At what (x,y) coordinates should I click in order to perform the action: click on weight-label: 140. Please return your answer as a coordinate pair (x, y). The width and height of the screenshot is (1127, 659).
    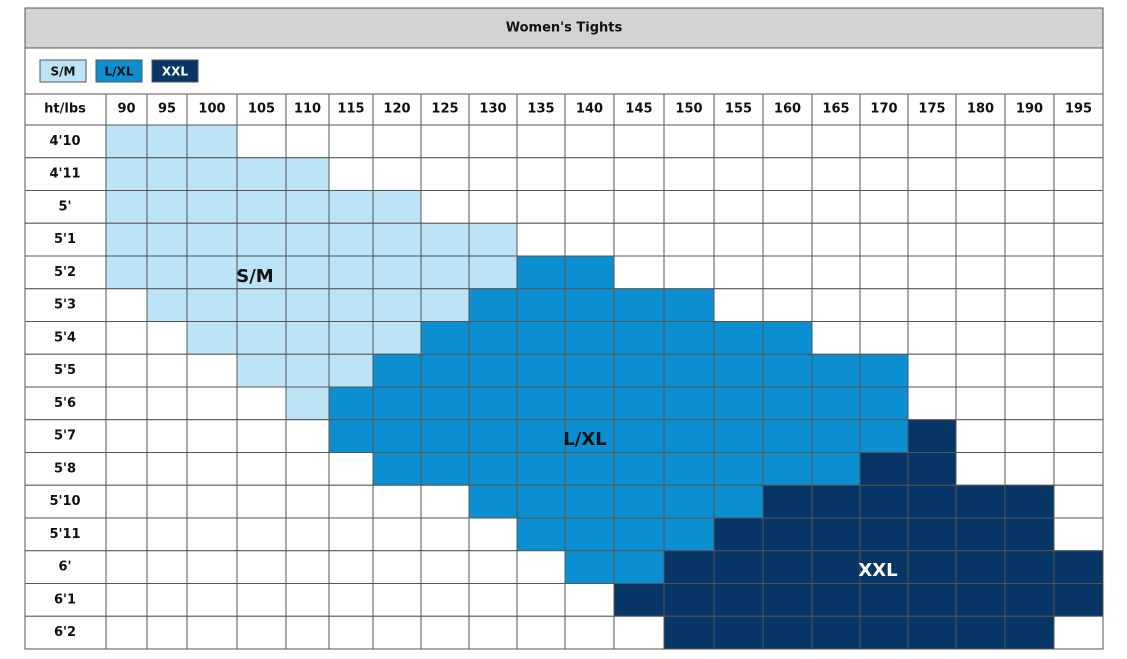
    Looking at the image, I should click on (589, 109).